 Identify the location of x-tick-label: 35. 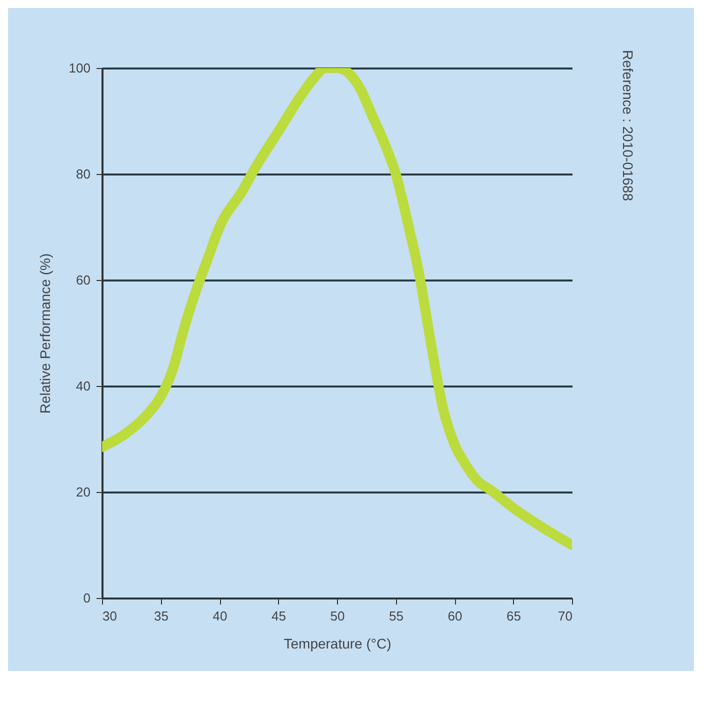
(161, 616).